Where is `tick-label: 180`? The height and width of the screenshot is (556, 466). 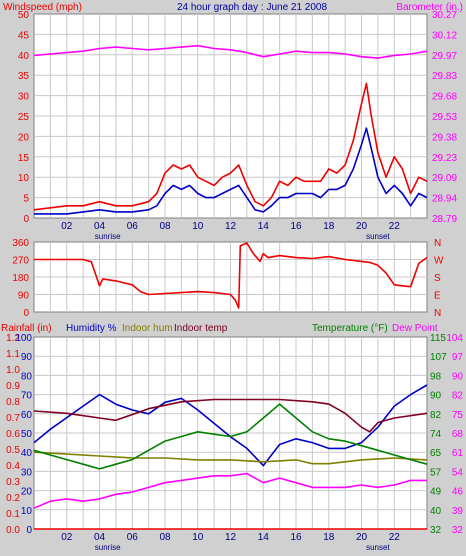 tick-label: 180 is located at coordinates (20, 278).